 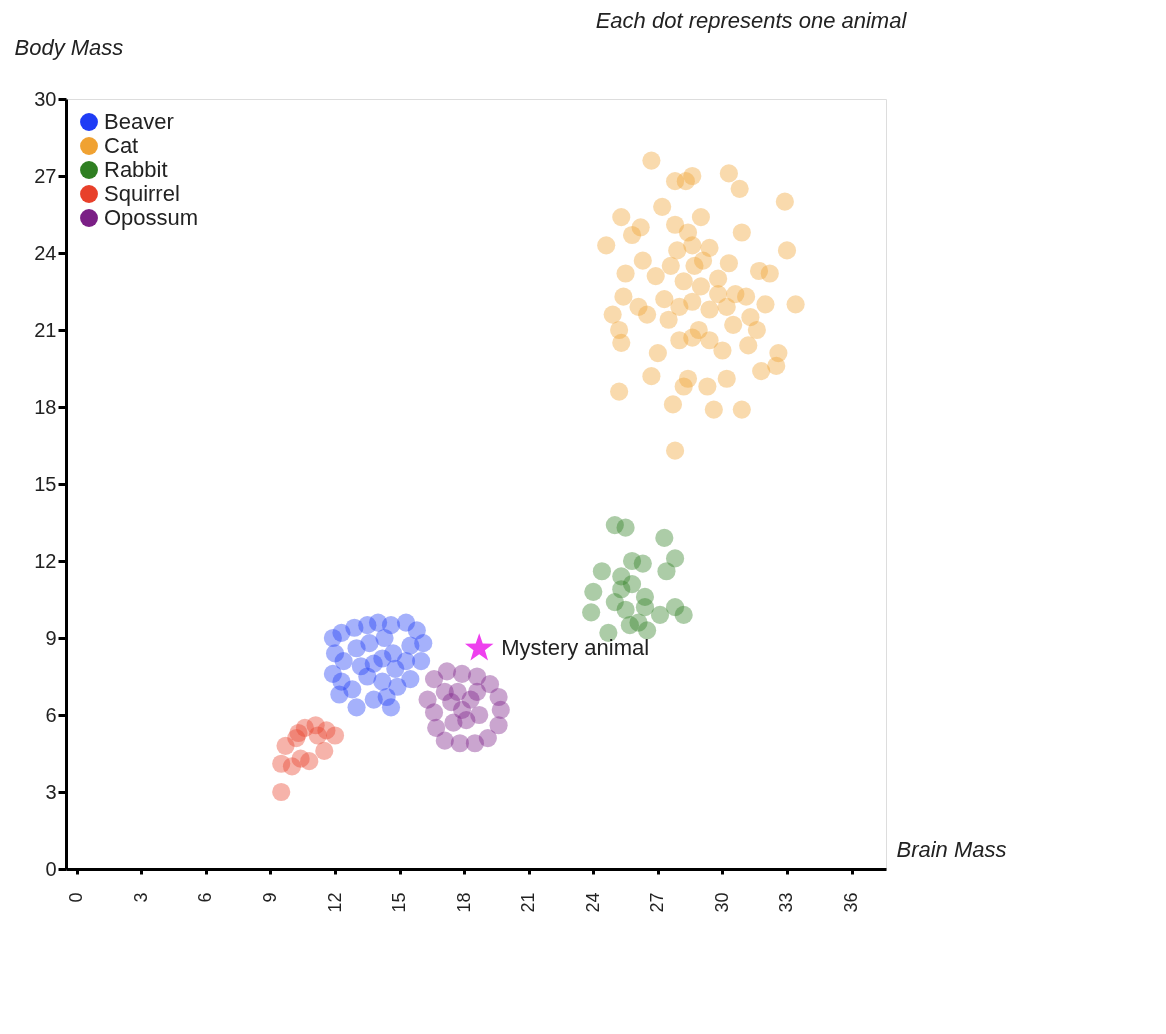 What do you see at coordinates (463, 902) in the screenshot?
I see `x-tick-label: 18` at bounding box center [463, 902].